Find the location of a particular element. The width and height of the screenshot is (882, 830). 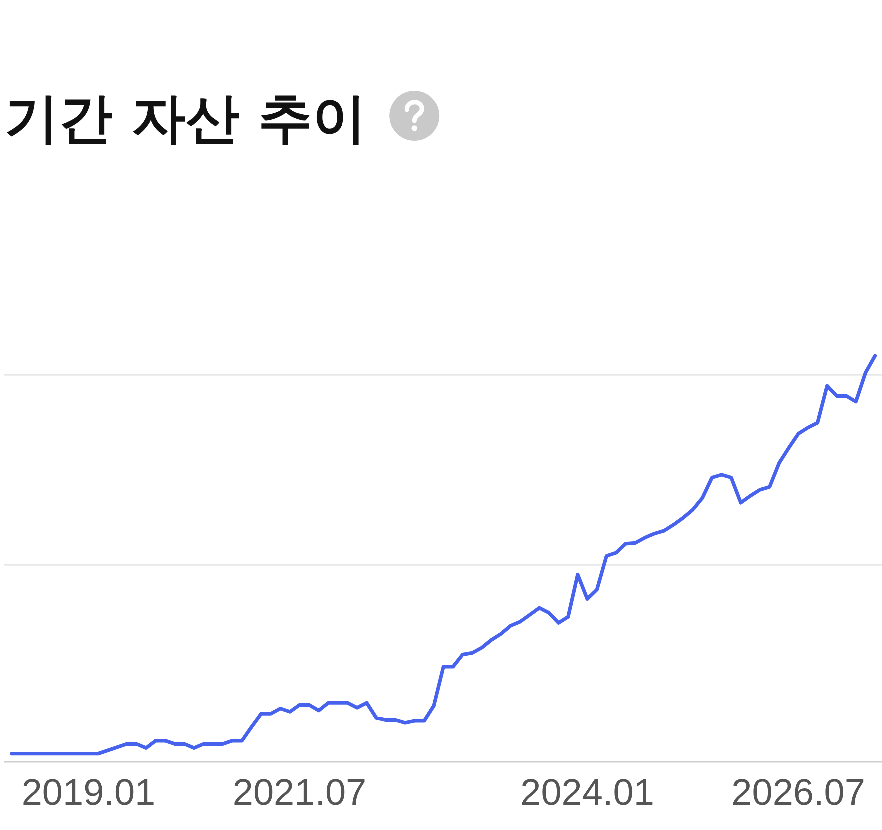

x-tick-label: 2024.01 is located at coordinates (587, 792).